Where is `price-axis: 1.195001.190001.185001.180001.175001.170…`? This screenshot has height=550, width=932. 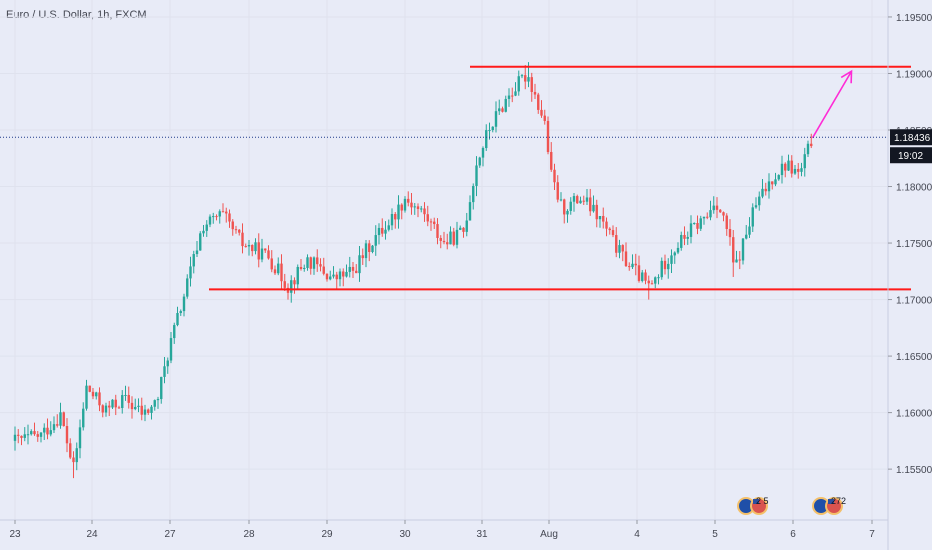
price-axis: 1.195001.190001.185001.180001.175001.170… is located at coordinates (909, 275).